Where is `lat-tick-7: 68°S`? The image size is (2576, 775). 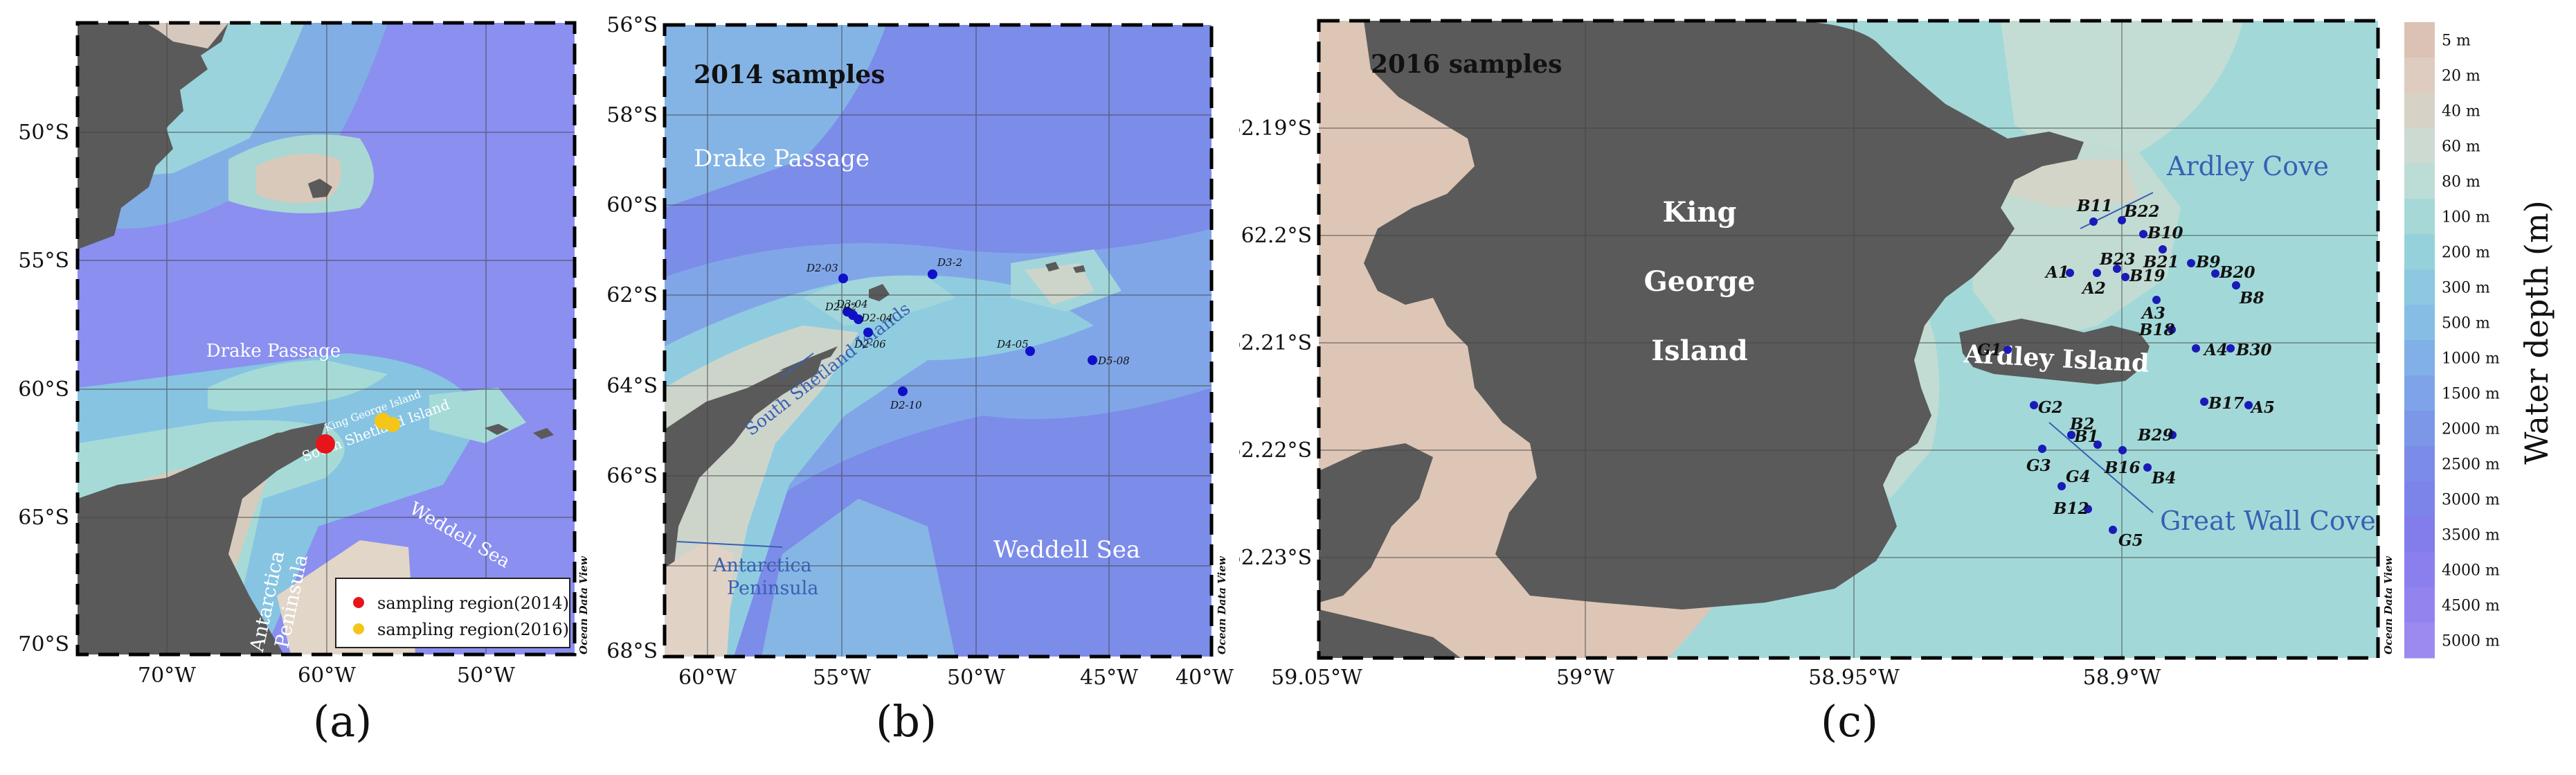
lat-tick-7: 68°S is located at coordinates (632, 651).